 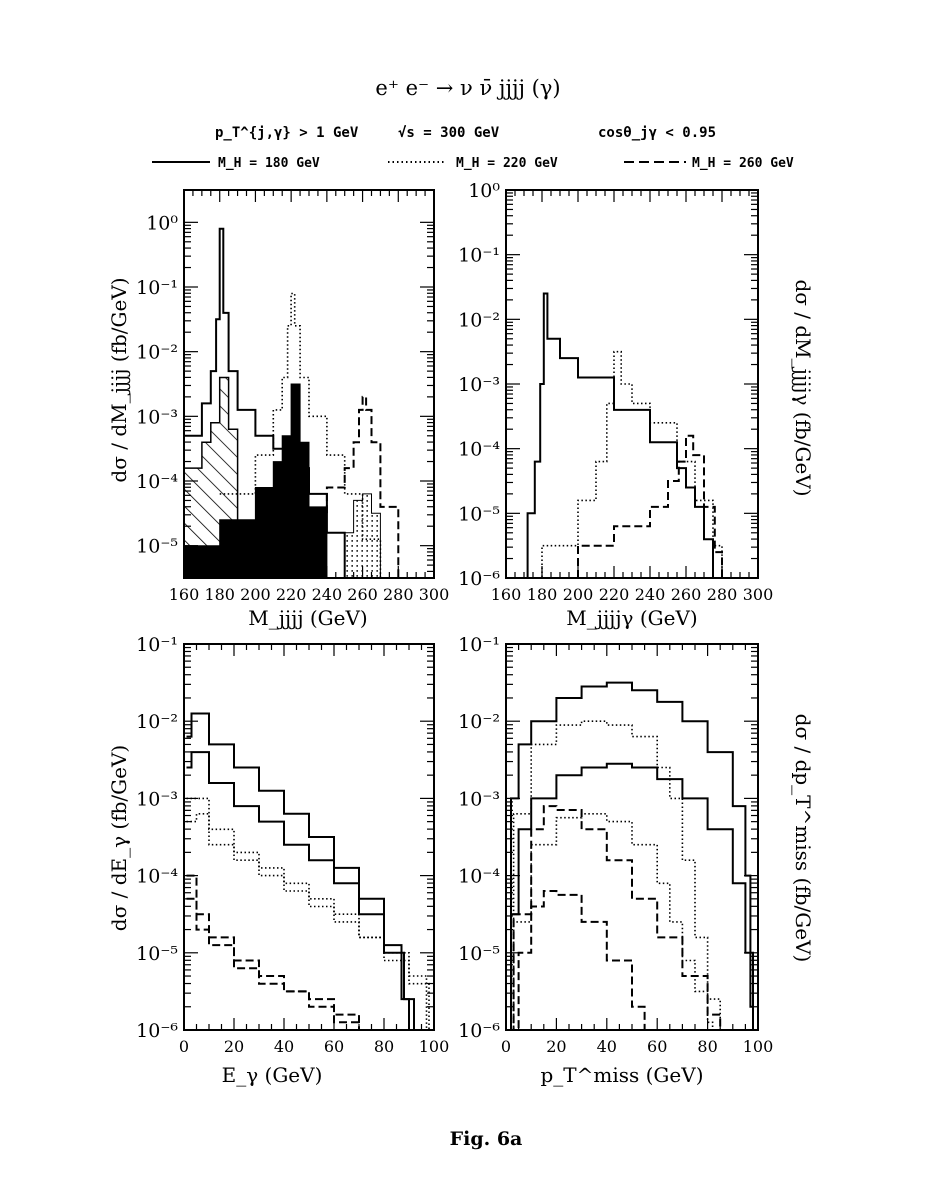 What do you see at coordinates (803, 387) in the screenshot?
I see `ylabel-mjjjjg: dσ / dM_jjjjγ (fb/GeV)` at bounding box center [803, 387].